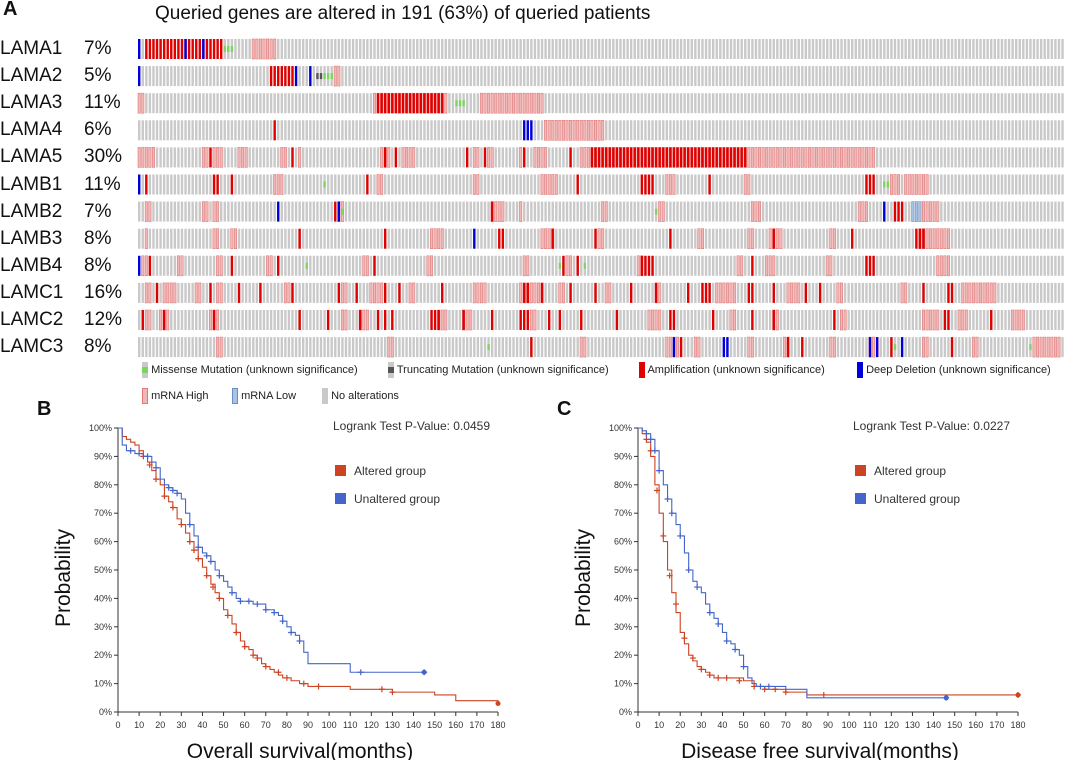  I want to click on deep-deletion-mark, so click(310, 76).